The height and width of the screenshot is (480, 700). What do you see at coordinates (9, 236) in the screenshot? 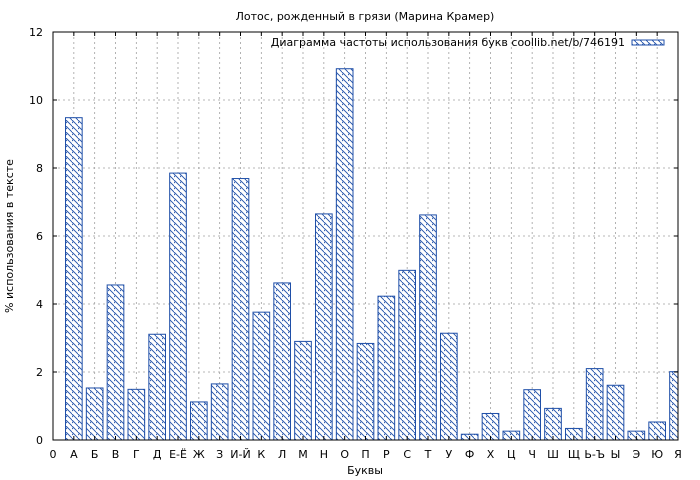
I see `y-axis-label: % использования в тексте` at bounding box center [9, 236].